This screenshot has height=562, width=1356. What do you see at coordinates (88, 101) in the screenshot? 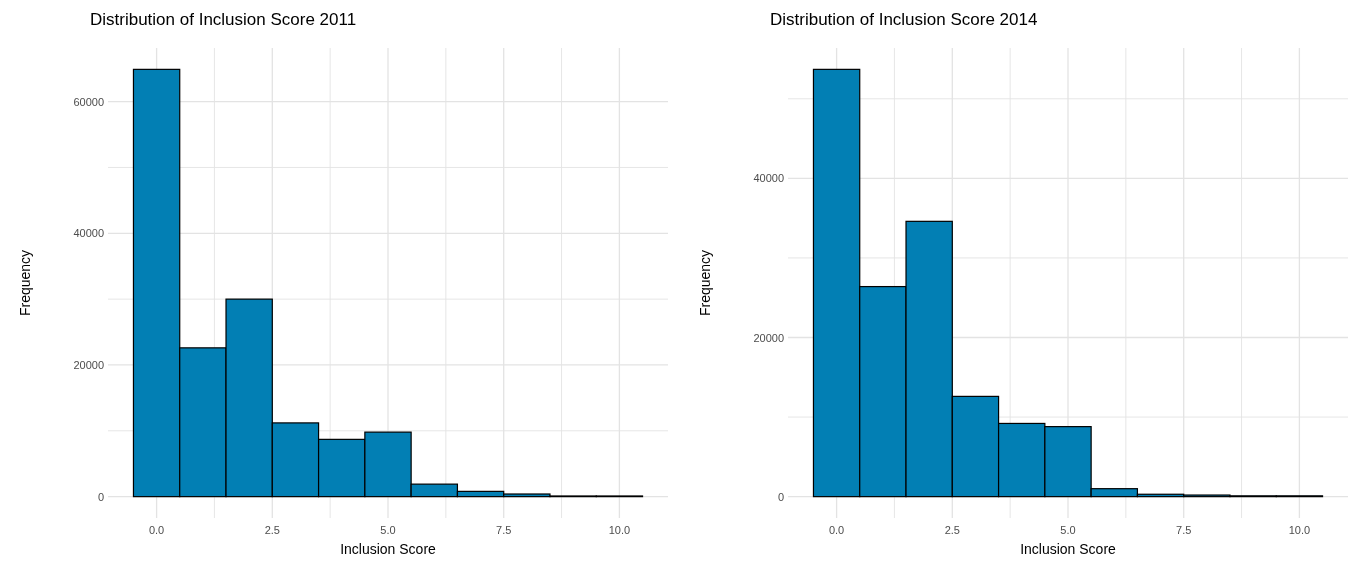
I see `y-tick-label: 60000` at bounding box center [88, 101].